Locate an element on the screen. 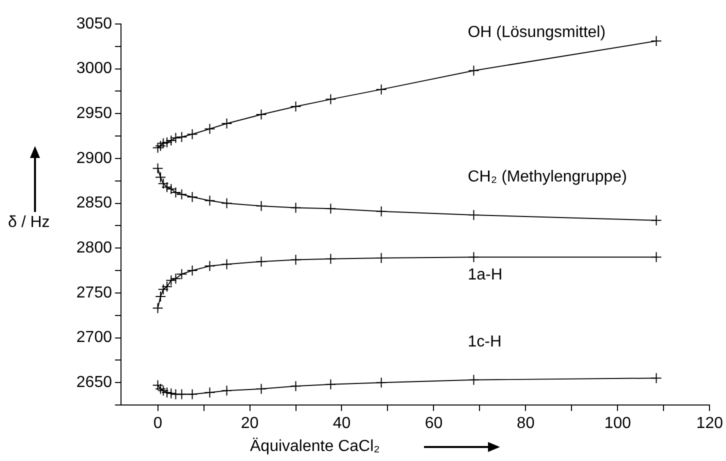  y-tick-label: 3050 is located at coordinates (94, 23).